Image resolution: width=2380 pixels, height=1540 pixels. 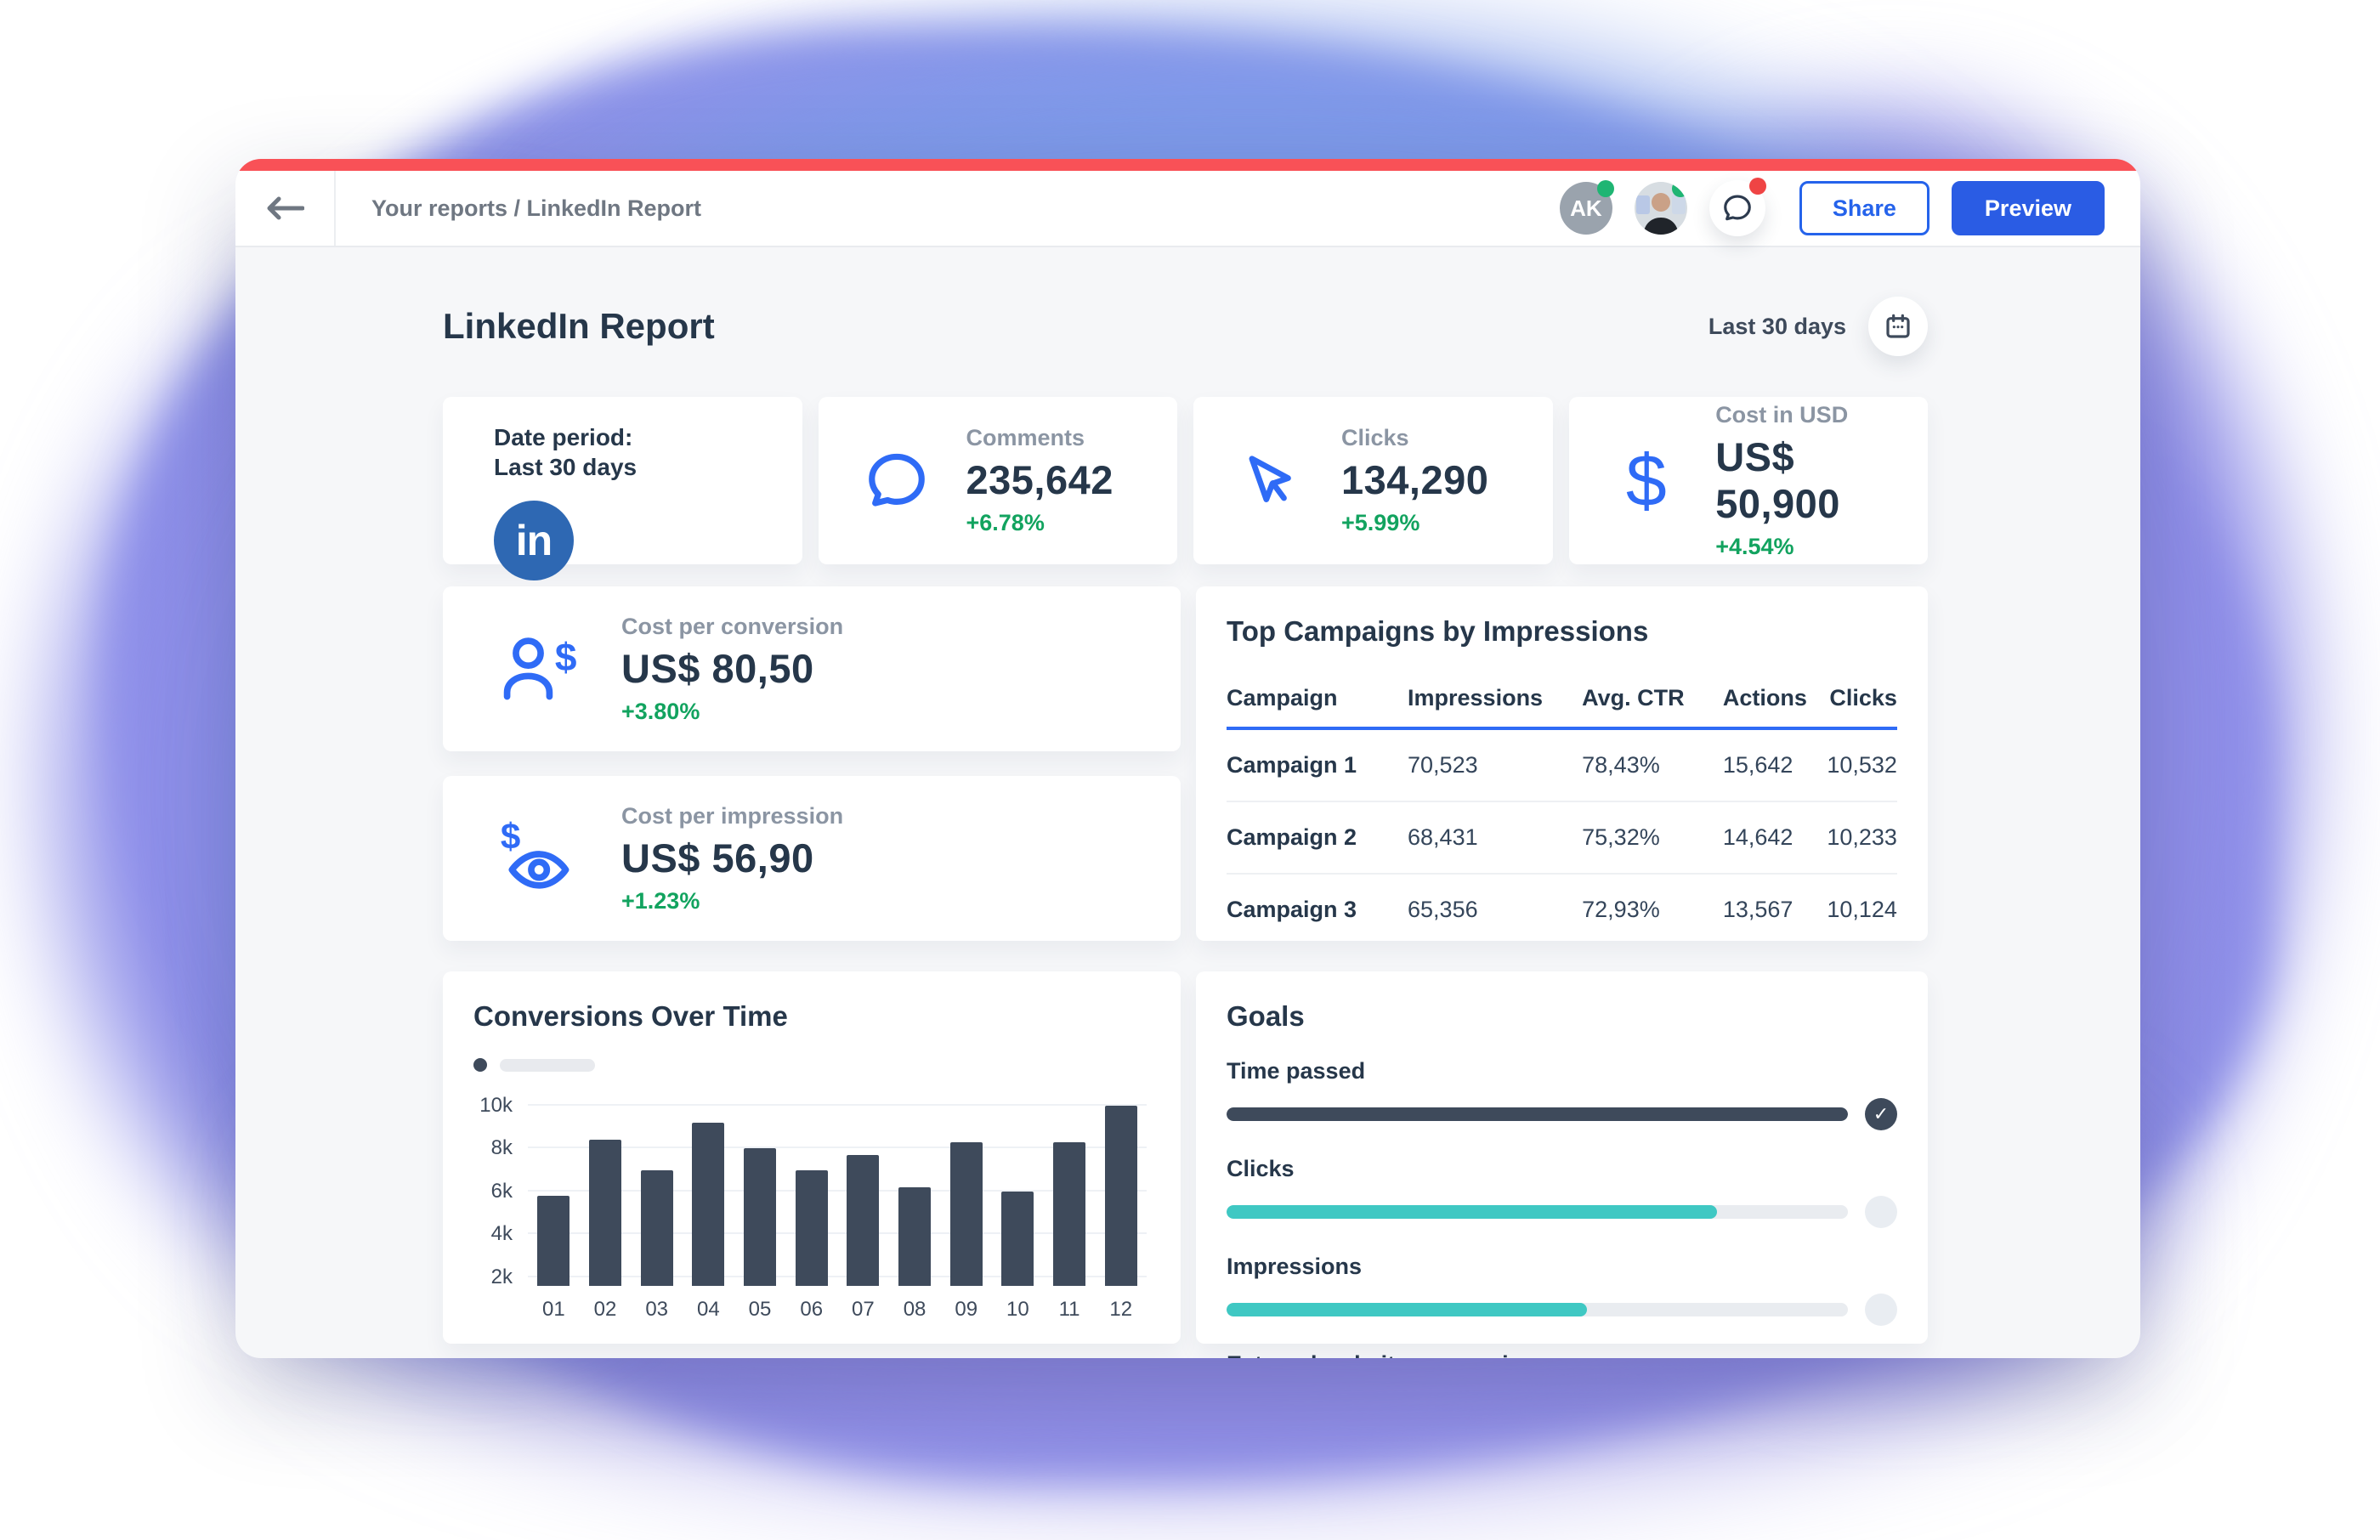 I want to click on back-button, so click(x=285, y=208).